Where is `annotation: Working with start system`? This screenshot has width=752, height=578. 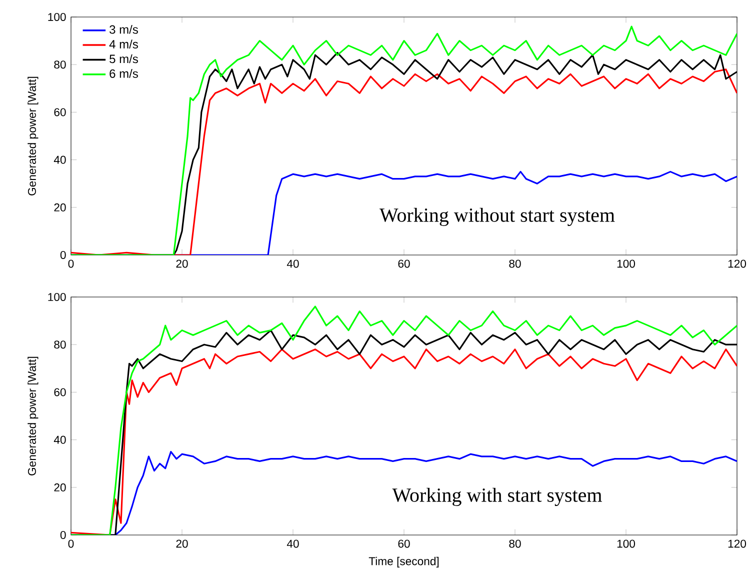
annotation: Working with start system is located at coordinates (497, 497).